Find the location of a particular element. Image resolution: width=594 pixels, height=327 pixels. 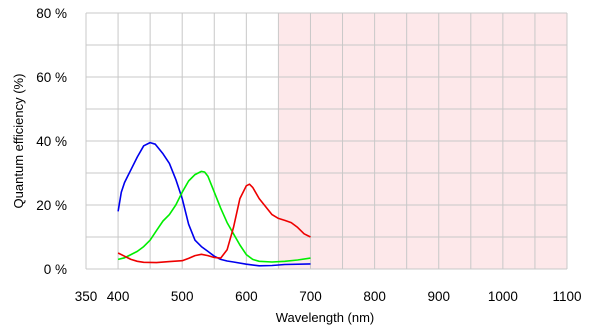

x-tick-label: 600 is located at coordinates (246, 296).